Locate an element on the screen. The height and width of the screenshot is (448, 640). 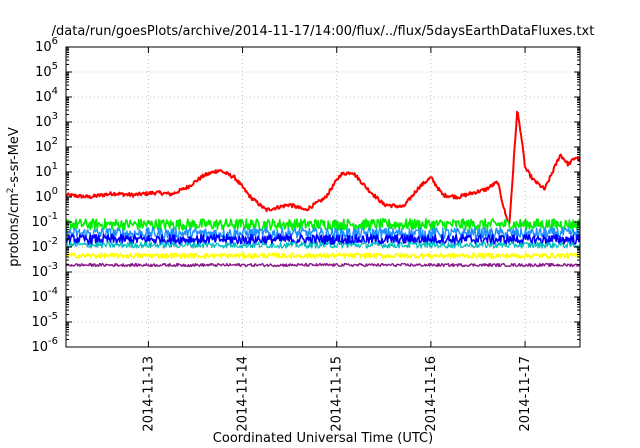
x-tick-label: 2014-11-13 is located at coordinates (148, 394).